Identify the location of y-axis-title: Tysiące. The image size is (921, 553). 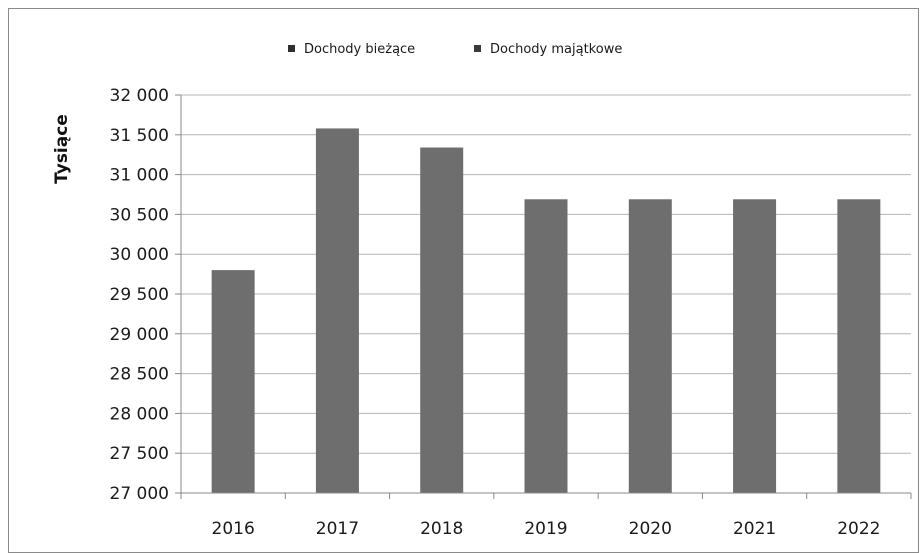
(62, 149).